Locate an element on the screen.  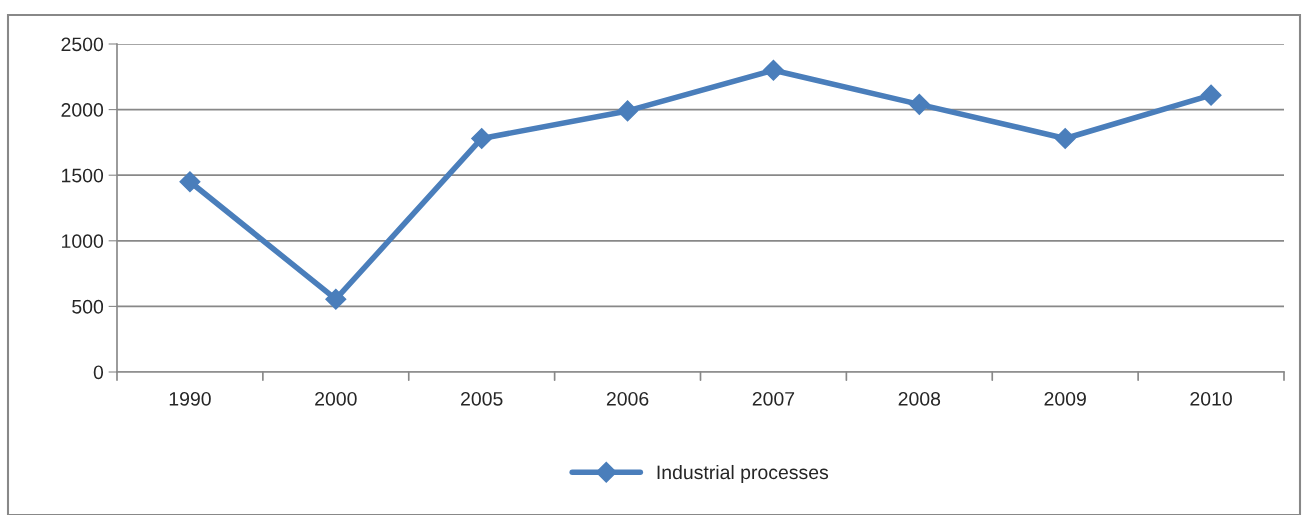
y-tick-label: 2500 is located at coordinates (82, 44).